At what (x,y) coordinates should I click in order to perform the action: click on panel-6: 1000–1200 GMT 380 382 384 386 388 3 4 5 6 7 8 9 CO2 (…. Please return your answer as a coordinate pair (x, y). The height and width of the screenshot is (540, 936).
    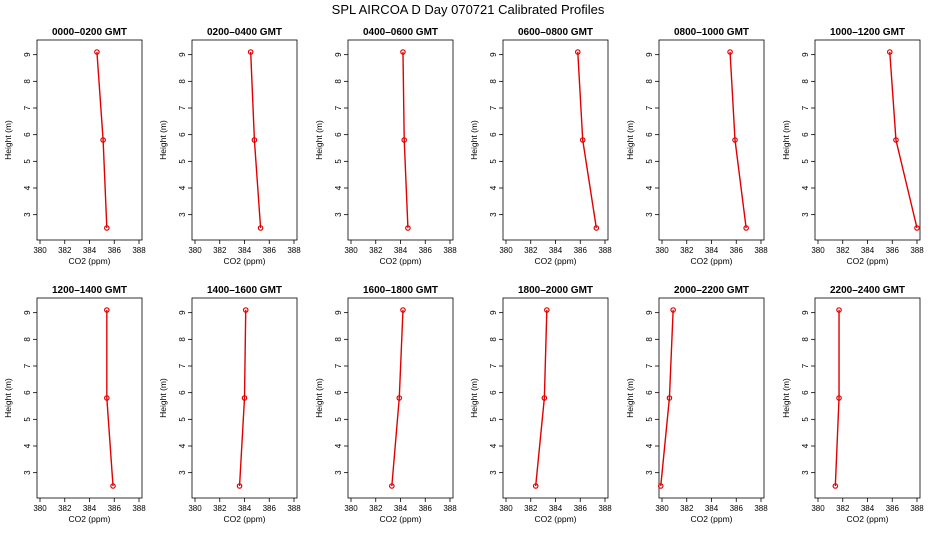
    Looking at the image, I should click on (852, 146).